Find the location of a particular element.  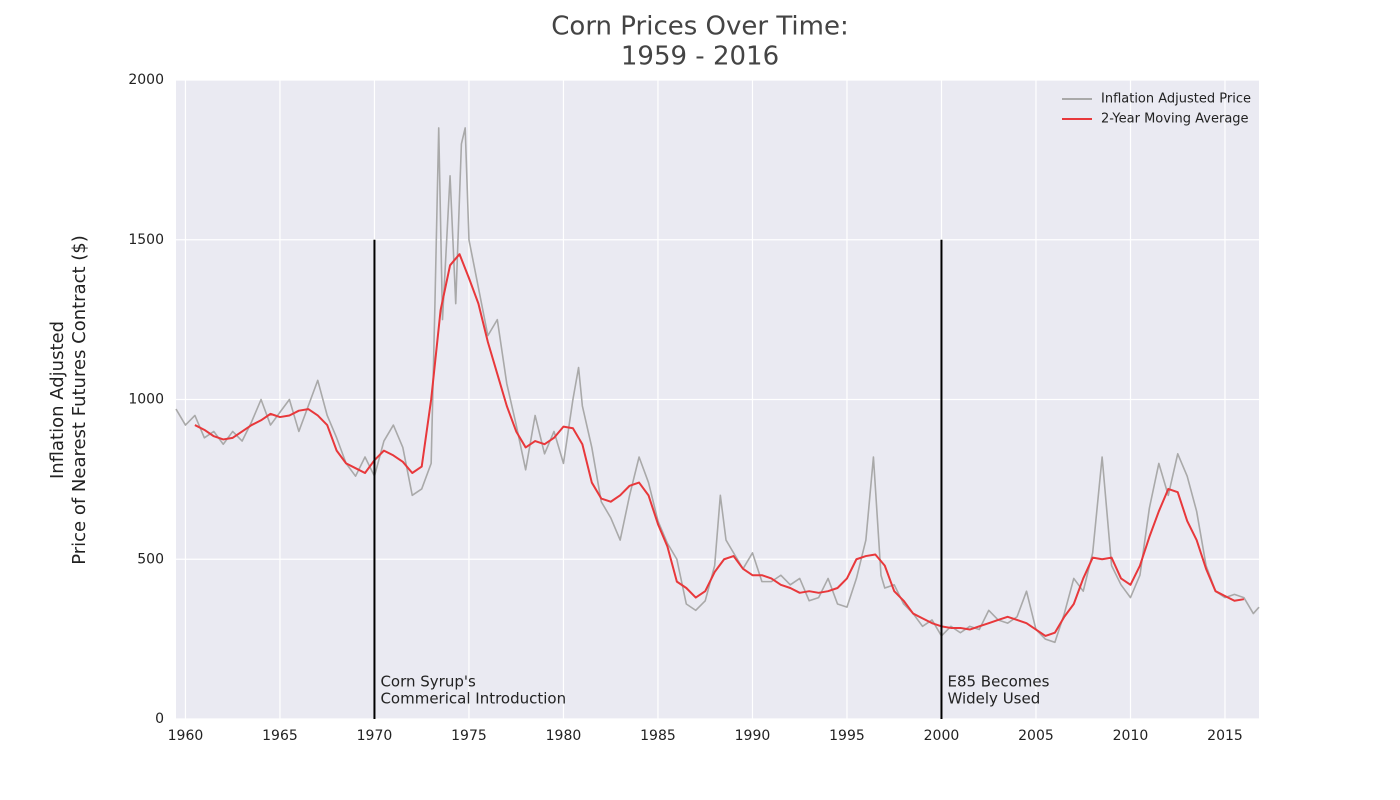

x-tick-label: 1970 is located at coordinates (375, 736).